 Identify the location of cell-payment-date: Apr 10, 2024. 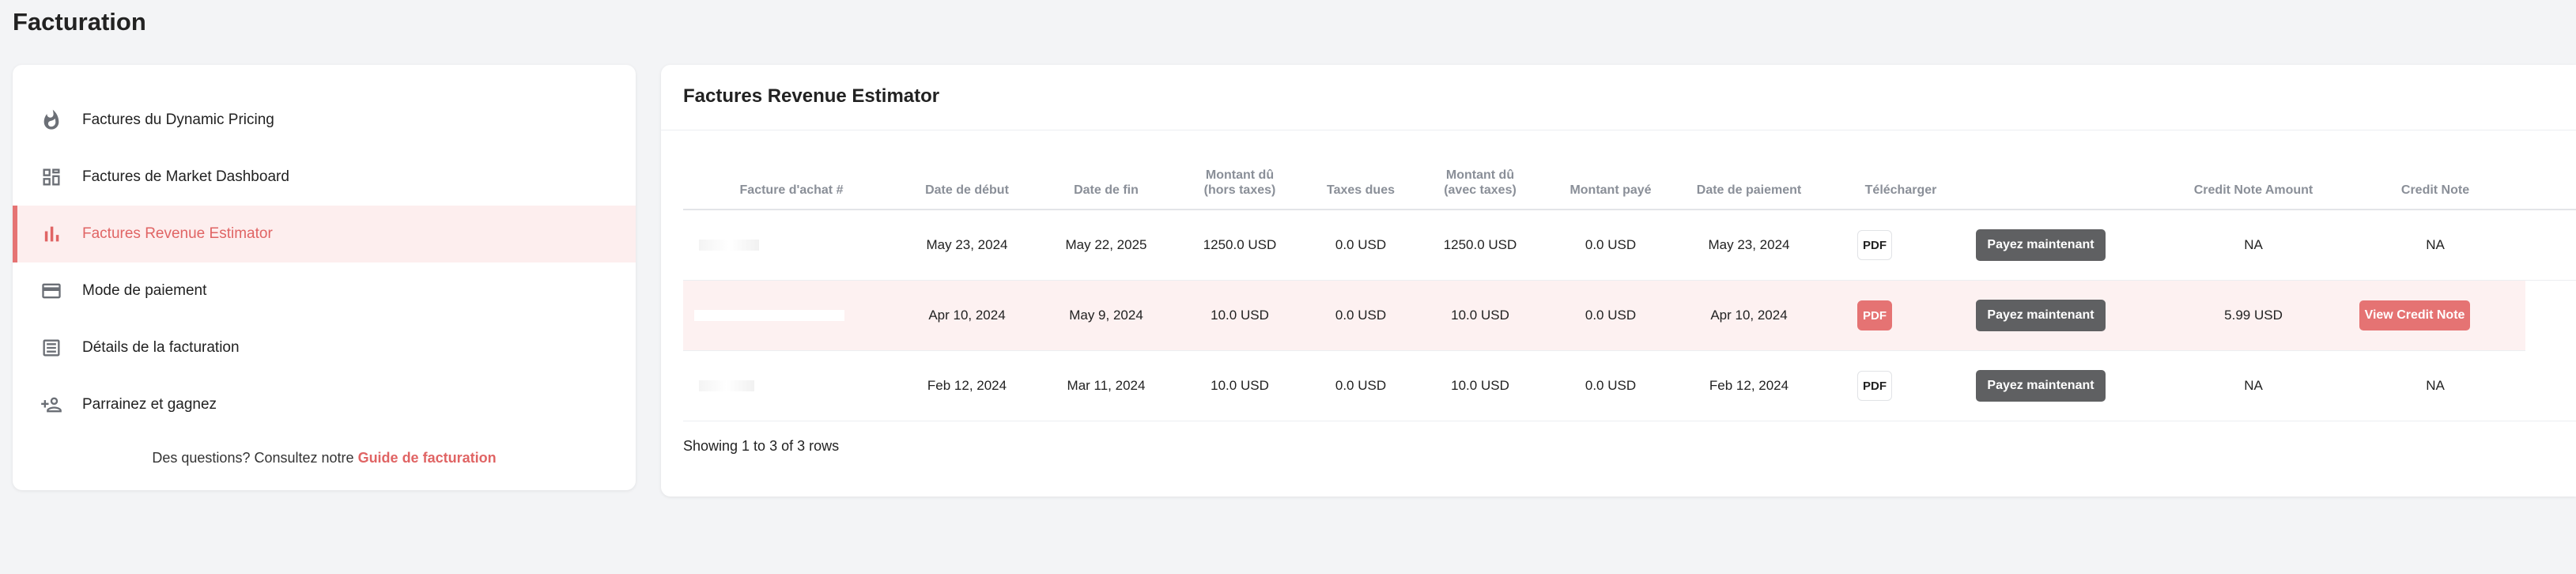
(1749, 315).